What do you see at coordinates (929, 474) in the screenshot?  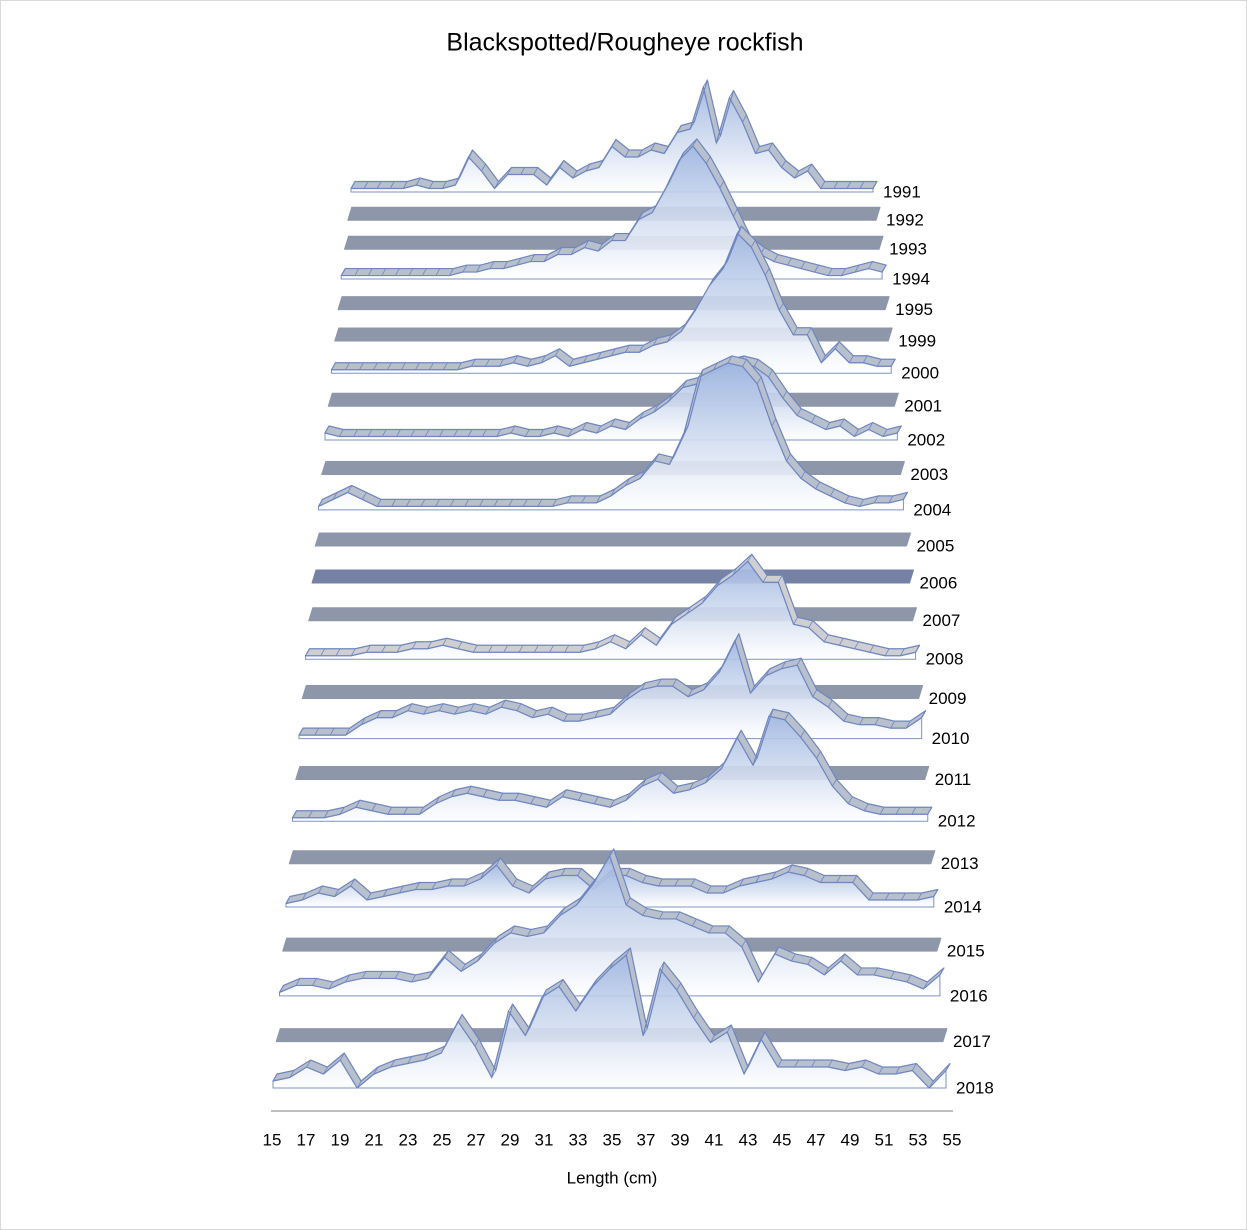 I see `series-label: 2003` at bounding box center [929, 474].